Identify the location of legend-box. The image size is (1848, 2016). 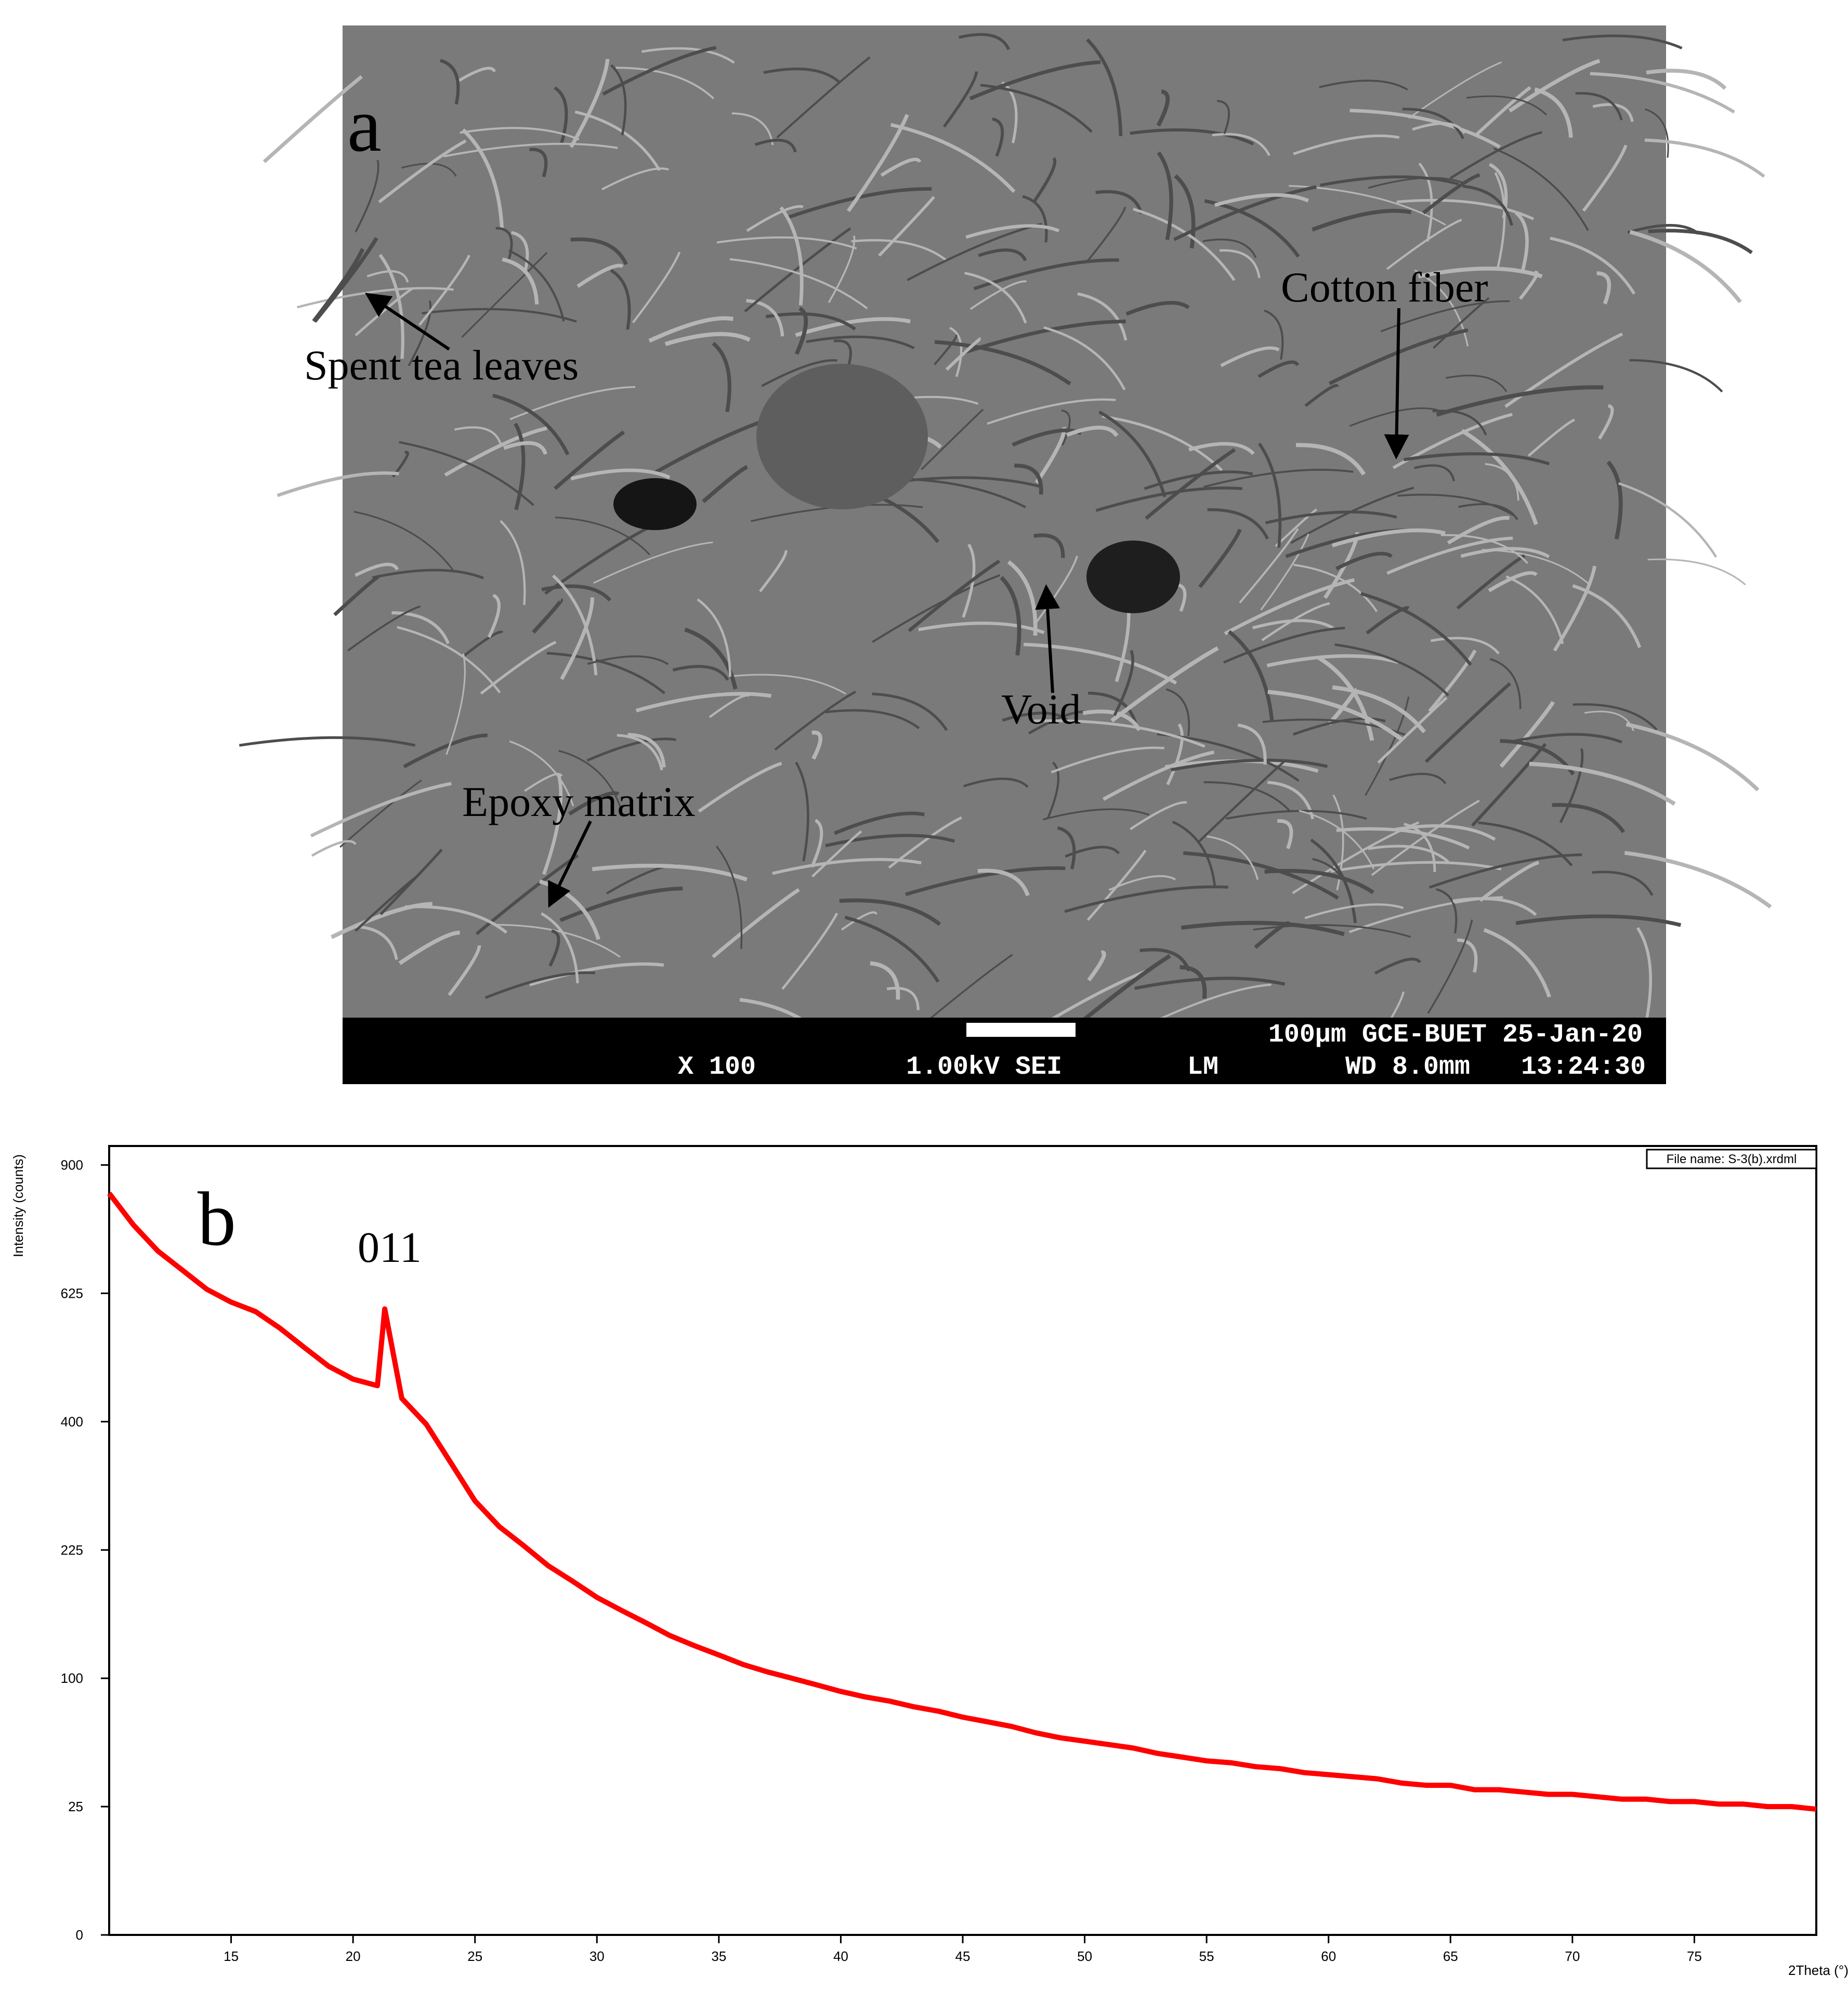
(1731, 1159).